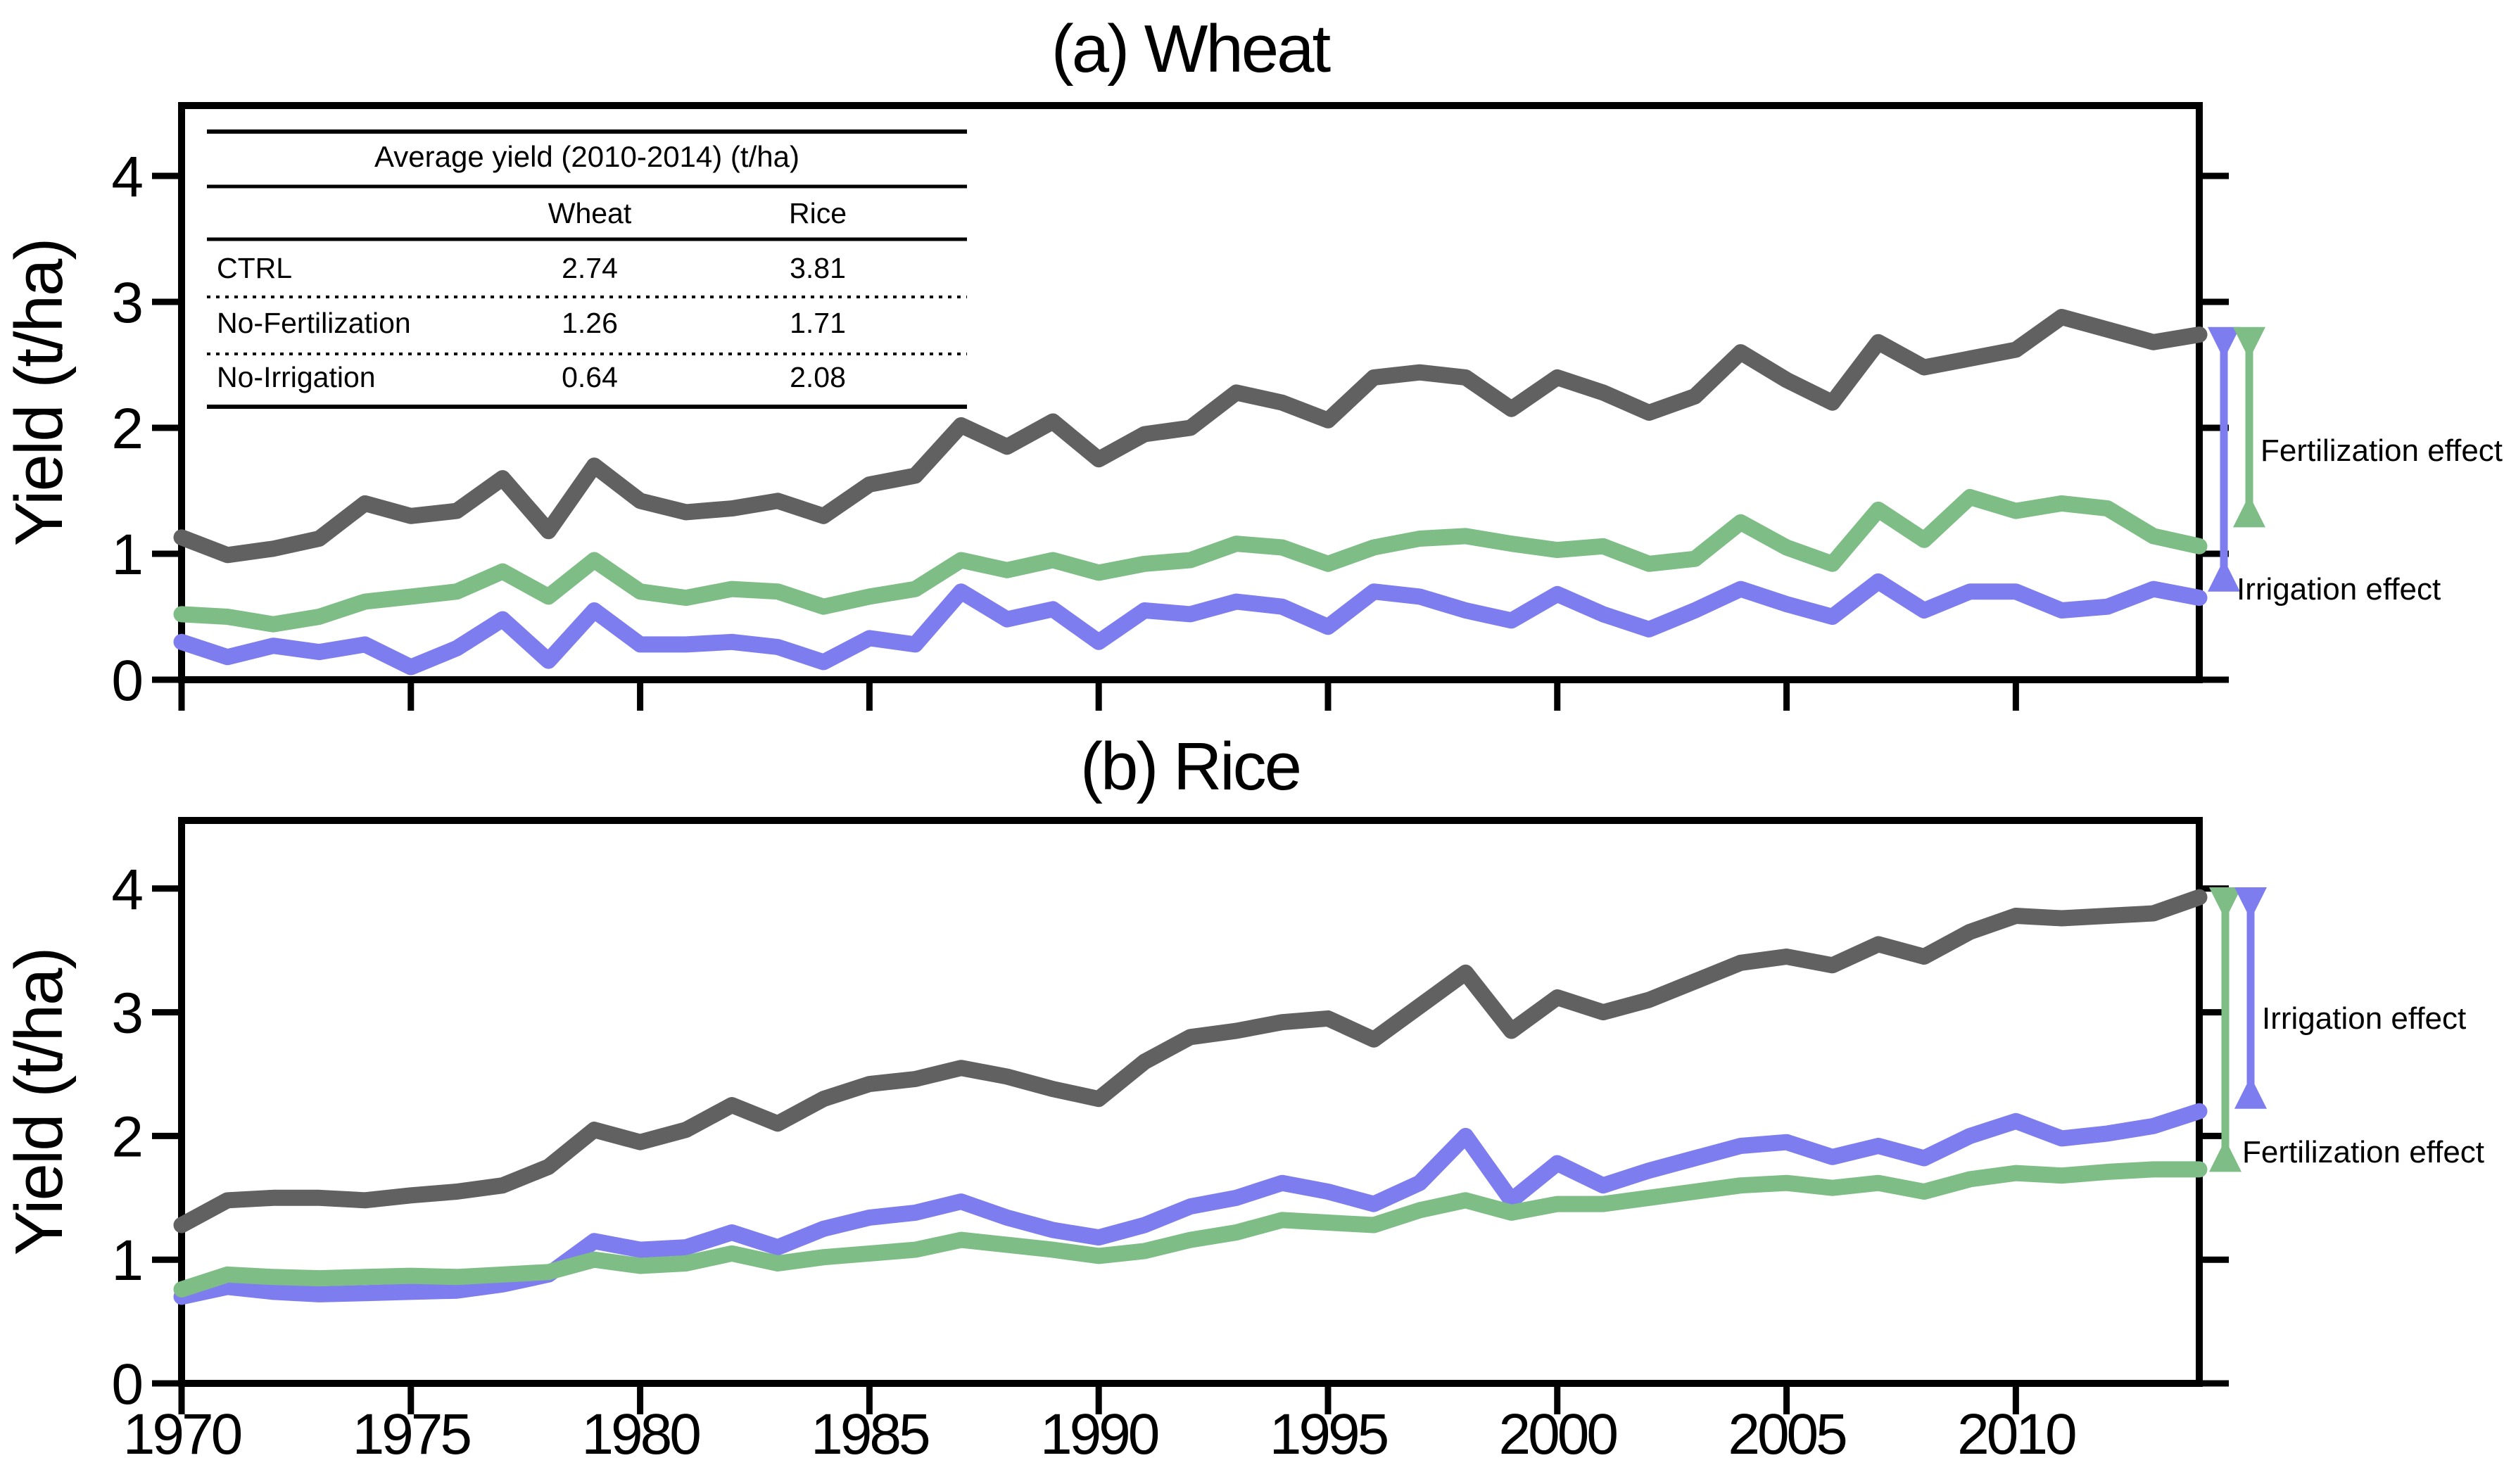 Image resolution: width=2504 pixels, height=1484 pixels. I want to click on table-value-wheat: 0.64, so click(590, 377).